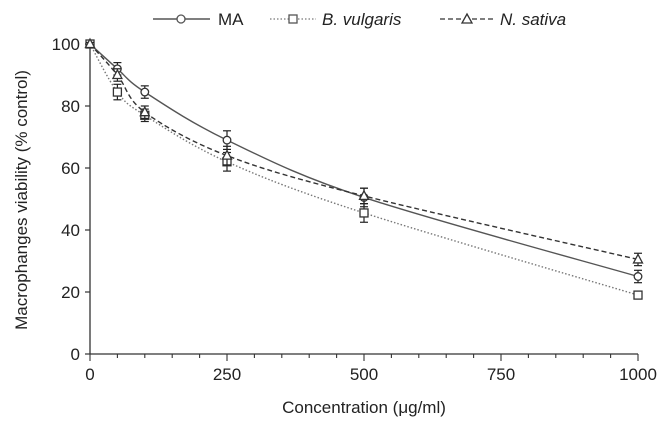 The height and width of the screenshot is (421, 671). What do you see at coordinates (231, 19) in the screenshot?
I see `legend-label-ma: MA` at bounding box center [231, 19].